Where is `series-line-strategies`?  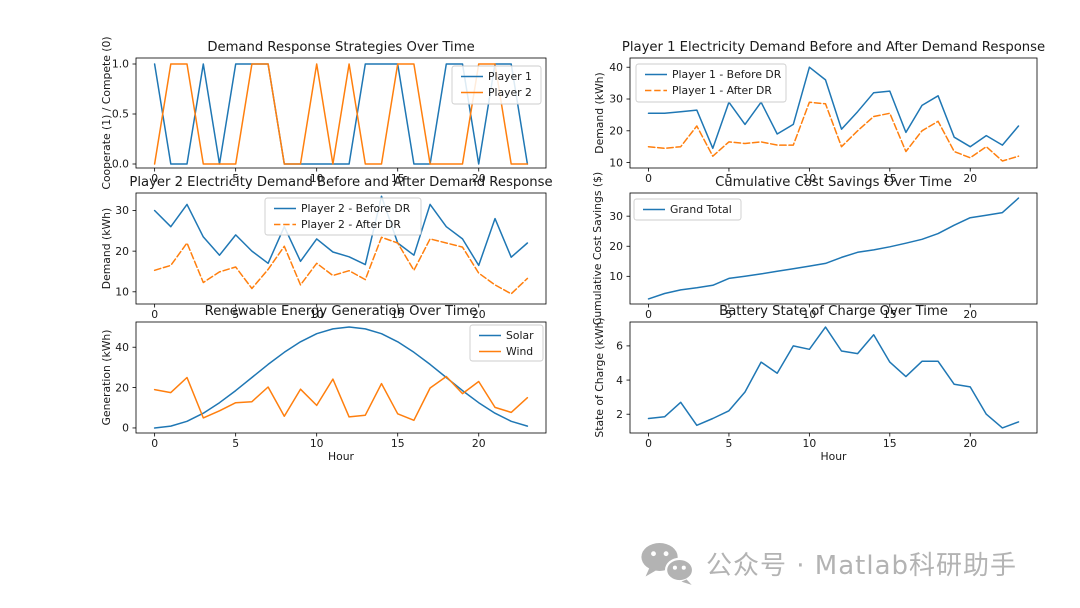
series-line-strategies is located at coordinates (341, 114).